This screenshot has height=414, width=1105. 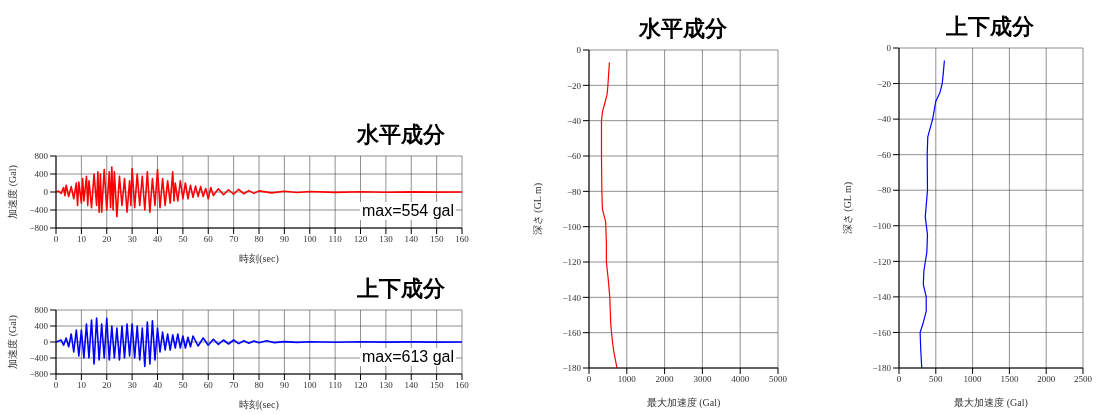 I want to click on annotation: max=554 gal, so click(x=407, y=211).